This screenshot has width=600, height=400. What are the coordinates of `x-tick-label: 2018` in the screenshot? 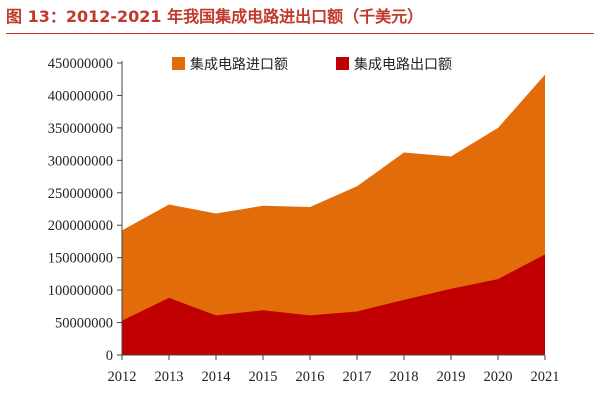 It's located at (404, 377).